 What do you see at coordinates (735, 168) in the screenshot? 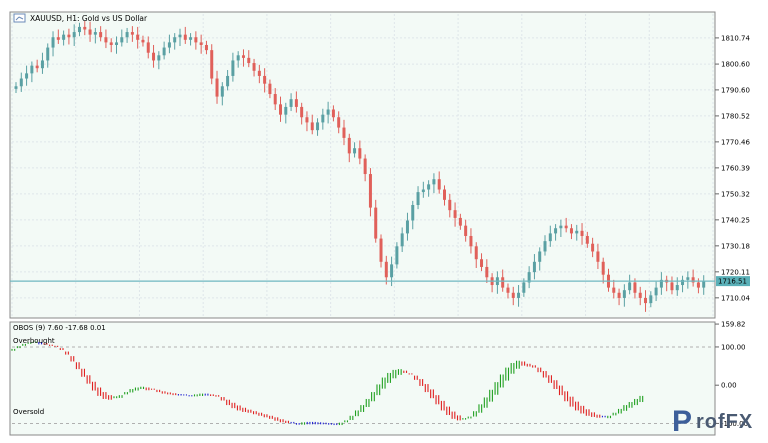
I see `price-tick-label: 1760.39` at bounding box center [735, 168].